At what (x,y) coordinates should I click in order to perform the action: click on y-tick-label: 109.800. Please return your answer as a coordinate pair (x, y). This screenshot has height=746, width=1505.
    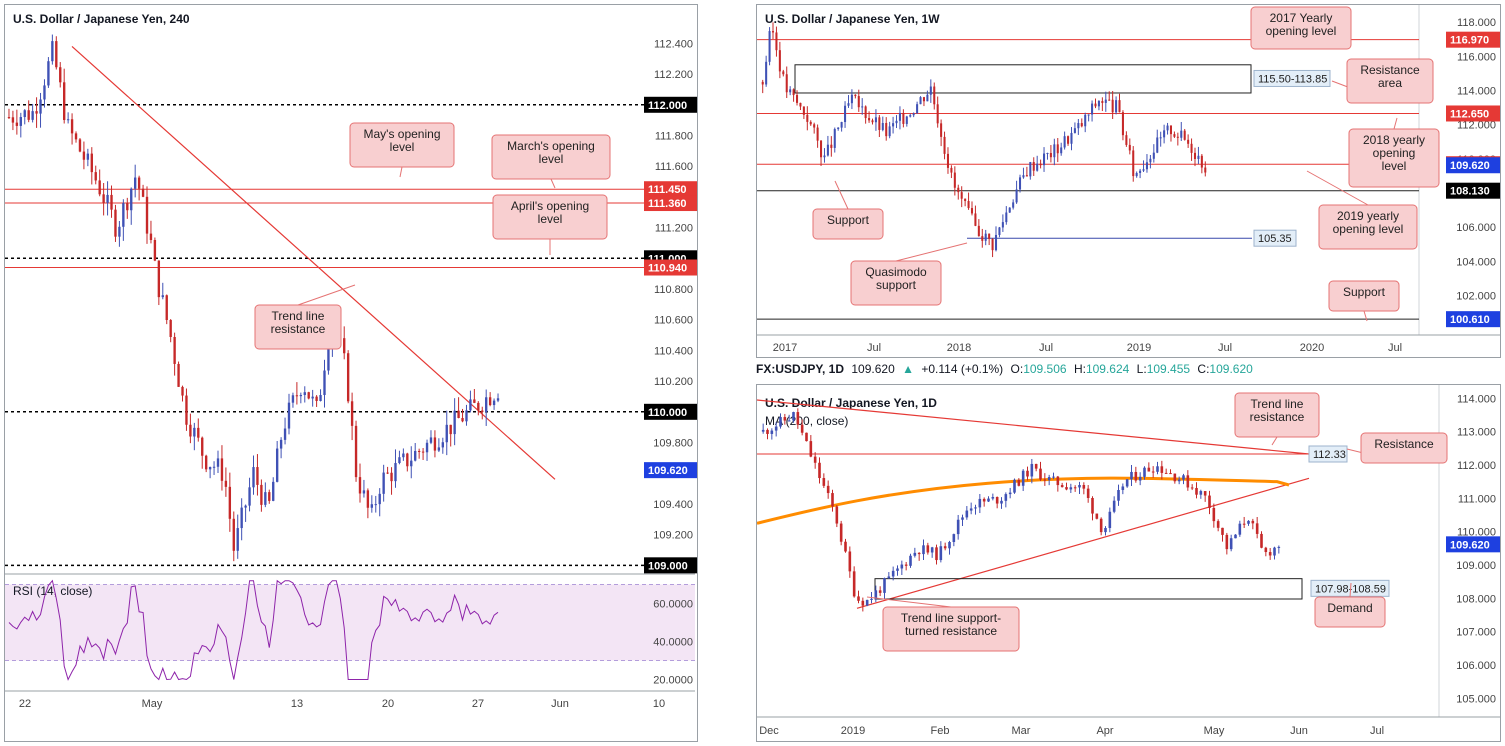
    Looking at the image, I should click on (673, 444).